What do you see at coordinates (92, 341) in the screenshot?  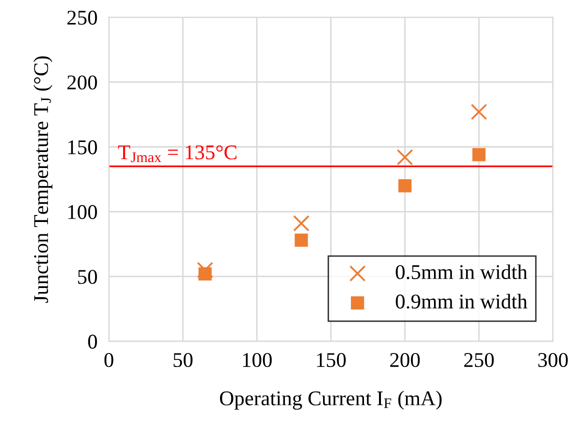 I see `y-tick-label: 0` at bounding box center [92, 341].